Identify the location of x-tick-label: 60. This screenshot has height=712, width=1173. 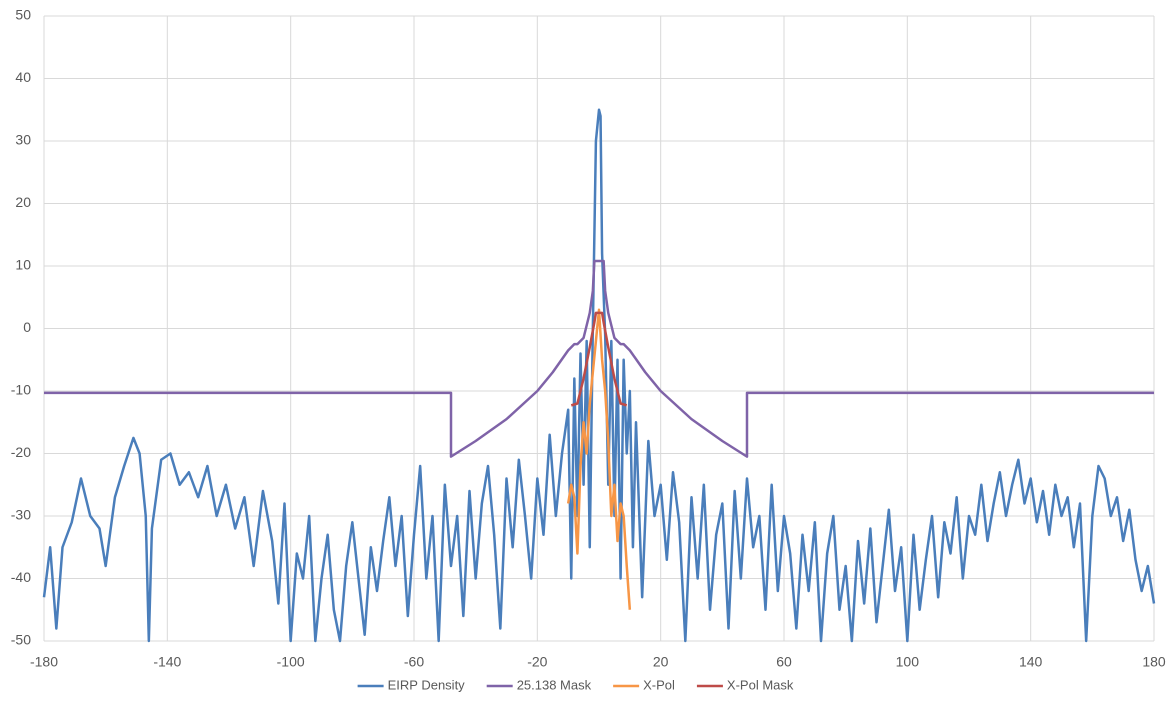
(784, 662).